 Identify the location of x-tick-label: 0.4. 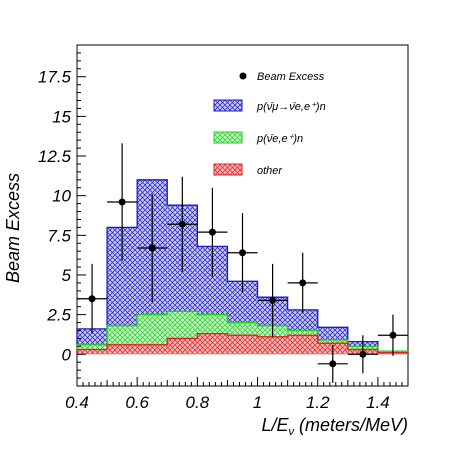
(77, 402).